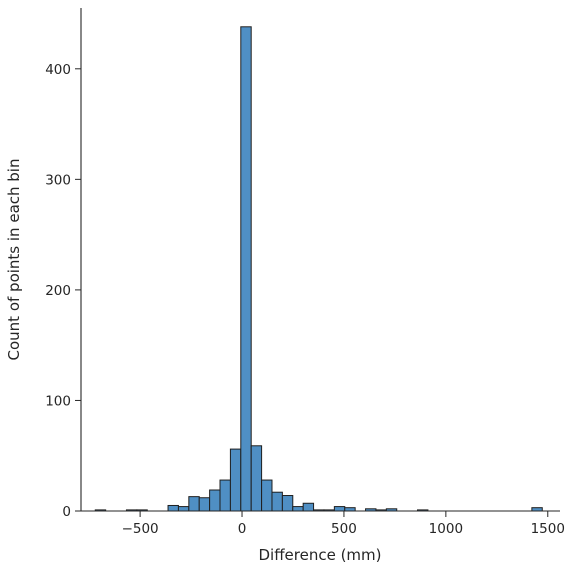 Image resolution: width=574 pixels, height=574 pixels. Describe the element at coordinates (446, 529) in the screenshot. I see `x-tick-label-3: 1000` at that location.